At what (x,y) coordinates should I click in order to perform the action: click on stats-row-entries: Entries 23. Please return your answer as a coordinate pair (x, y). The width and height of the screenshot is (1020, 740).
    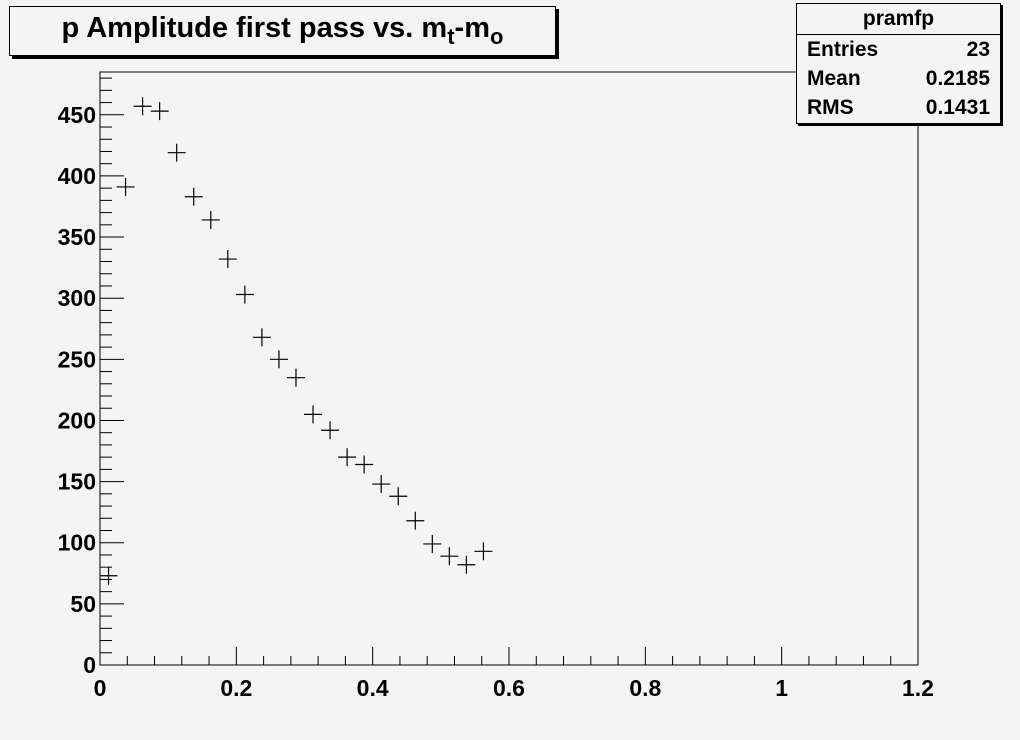
    Looking at the image, I should click on (898, 49).